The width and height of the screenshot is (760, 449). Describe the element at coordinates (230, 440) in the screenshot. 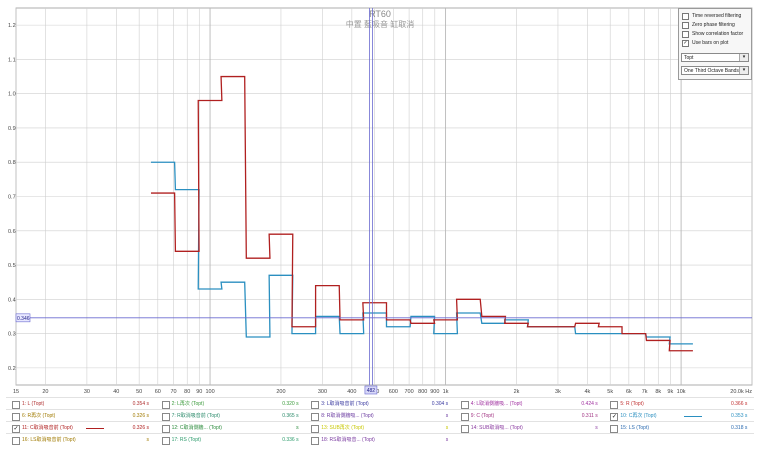

I see `legend-item: 17: RS (Topt) 0.336 s` at that location.